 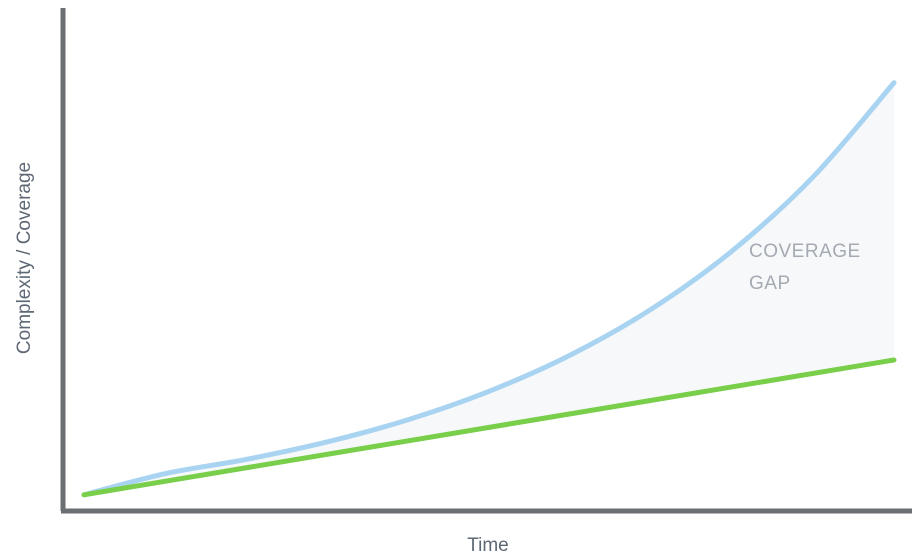 I want to click on x-axis-label: Time, so click(x=488, y=545).